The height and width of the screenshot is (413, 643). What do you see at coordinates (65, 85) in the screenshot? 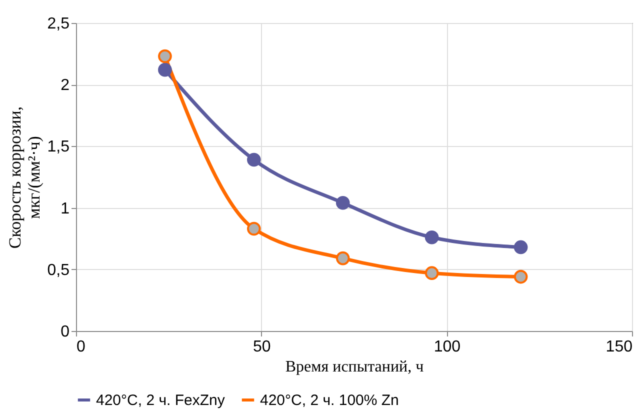
I see `y-tick-label: 2` at bounding box center [65, 85].